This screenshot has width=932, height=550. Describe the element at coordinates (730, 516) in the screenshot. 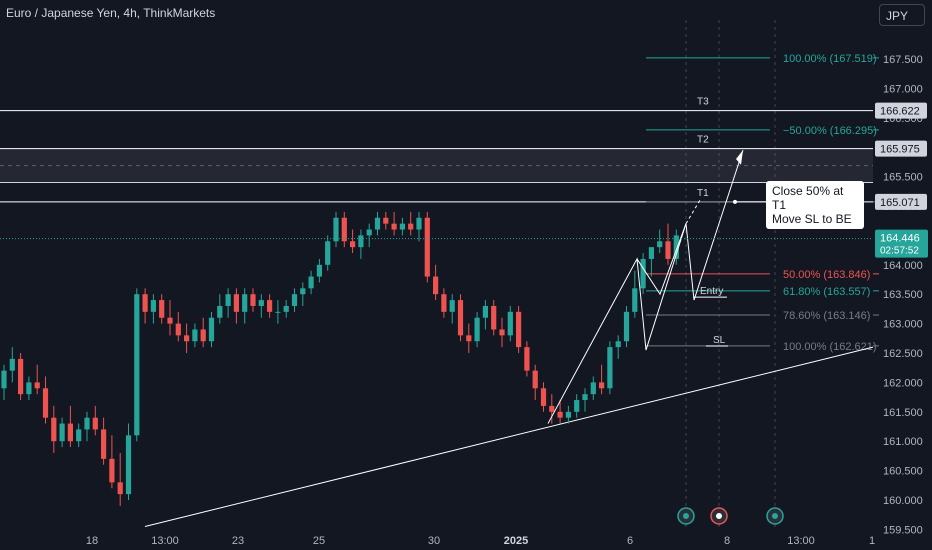

I see `event-markers` at that location.